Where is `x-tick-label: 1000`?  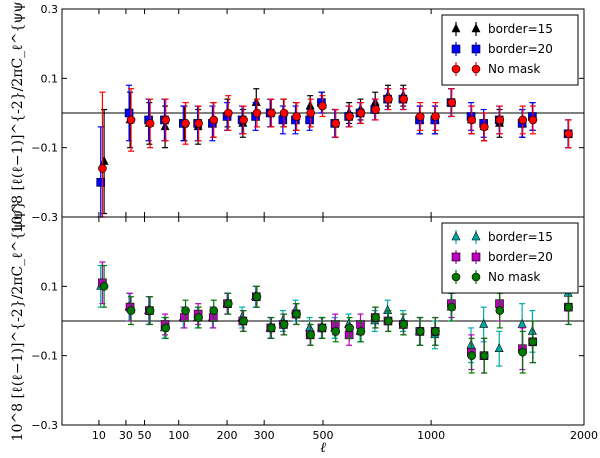 x-tick-label: 1000 is located at coordinates (431, 435).